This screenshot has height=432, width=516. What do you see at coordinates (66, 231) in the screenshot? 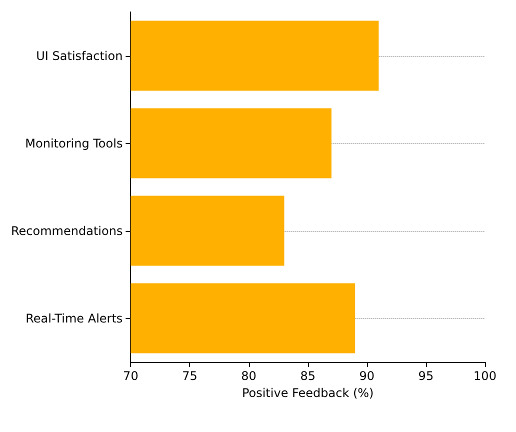
I see `y-tick-label: Recommendations` at bounding box center [66, 231].